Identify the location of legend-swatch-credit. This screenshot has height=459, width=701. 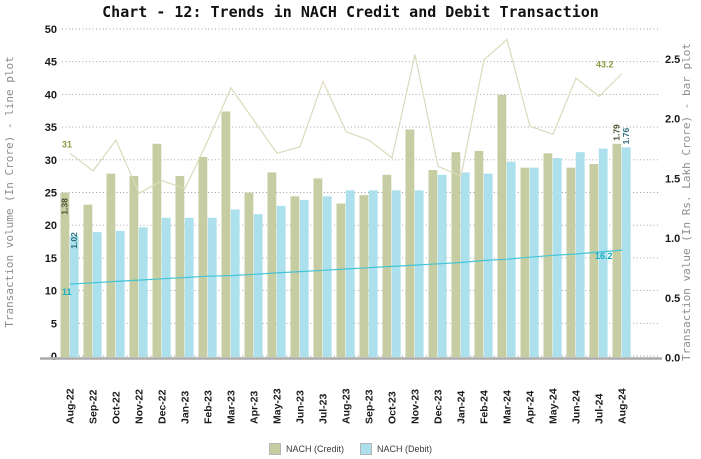
(274, 449).